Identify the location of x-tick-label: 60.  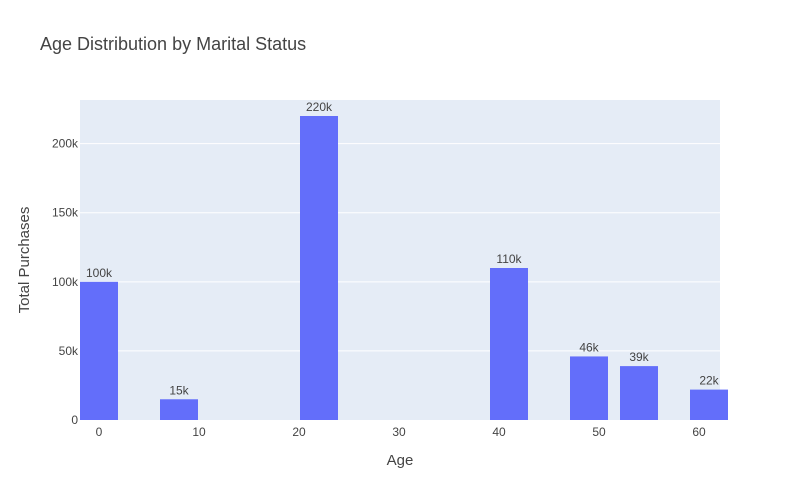
(699, 432).